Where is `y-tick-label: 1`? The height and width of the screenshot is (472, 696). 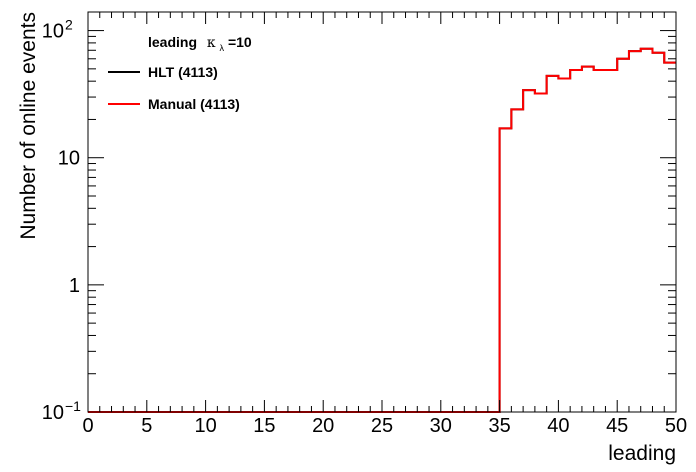
y-tick-label: 1 is located at coordinates (74, 286).